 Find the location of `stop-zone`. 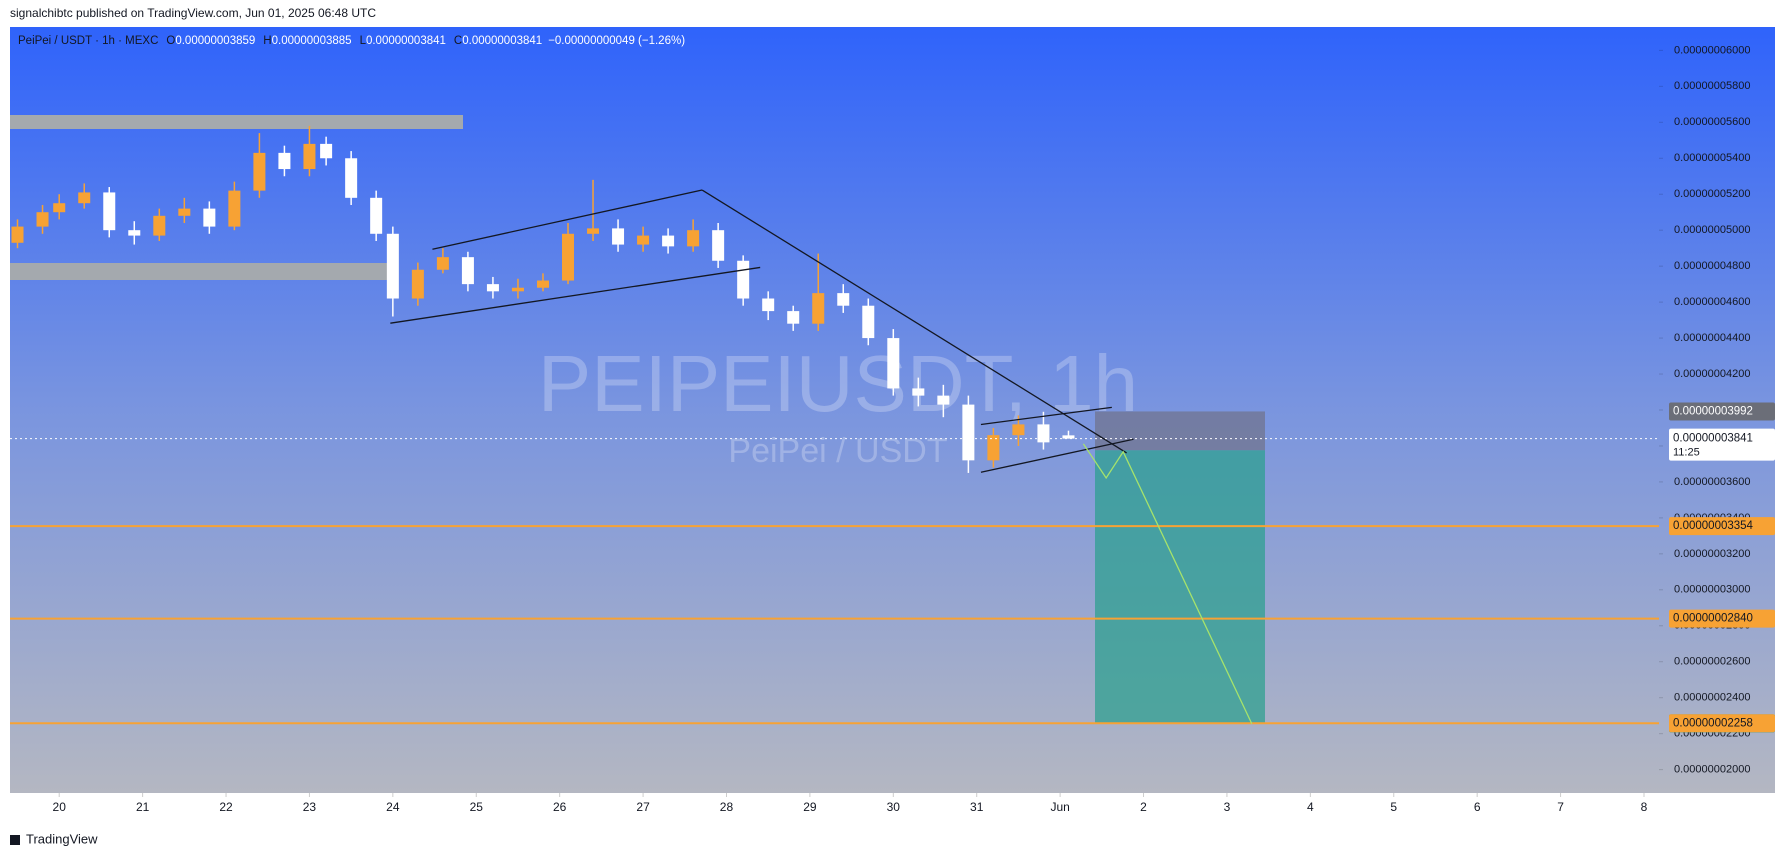

stop-zone is located at coordinates (1180, 431).